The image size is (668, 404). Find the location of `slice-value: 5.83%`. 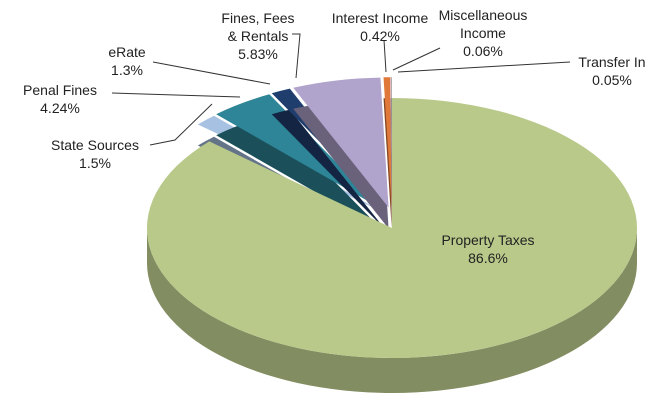

slice-value: 5.83% is located at coordinates (258, 54).